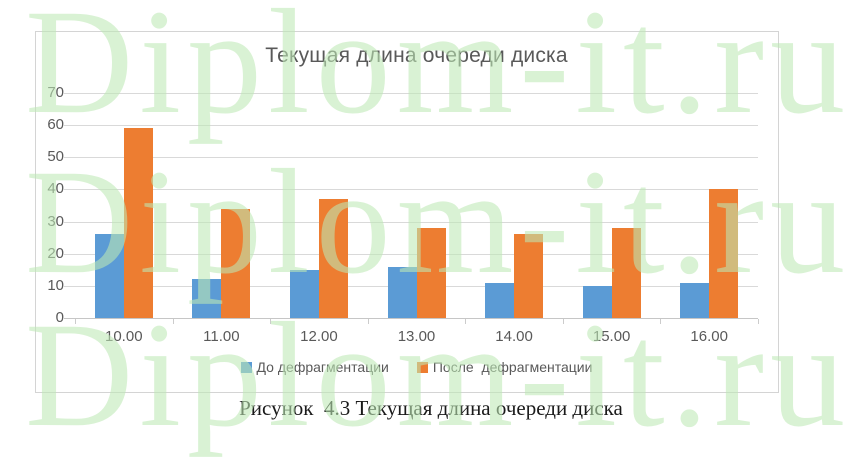  Describe the element at coordinates (55, 285) in the screenshot. I see `y-axis-tick-label: 10` at that location.